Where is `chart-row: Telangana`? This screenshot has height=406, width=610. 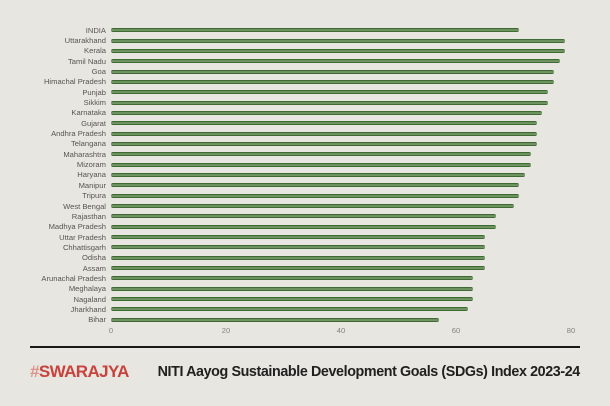
chart-row: Telangana is located at coordinates (287, 144).